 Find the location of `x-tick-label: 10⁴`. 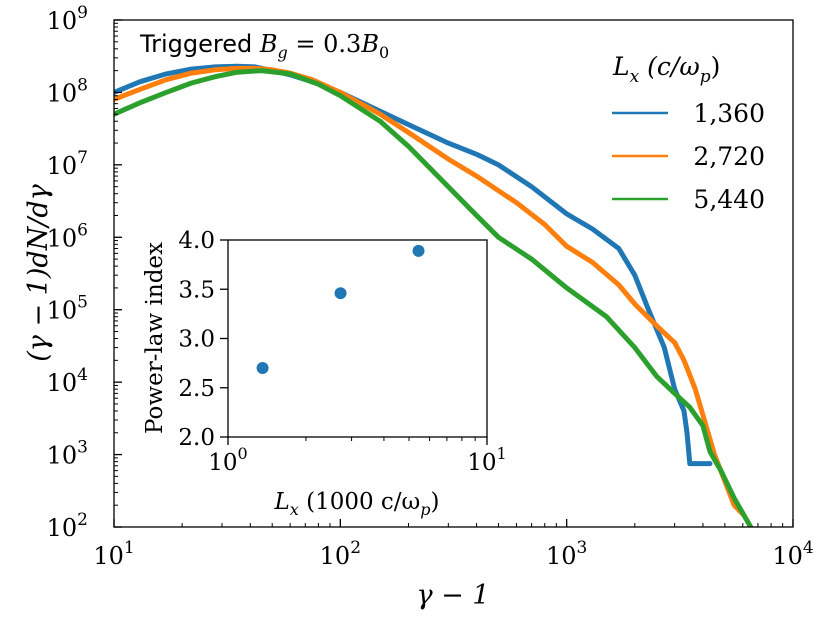

x-tick-label: 10⁴ is located at coordinates (792, 554).